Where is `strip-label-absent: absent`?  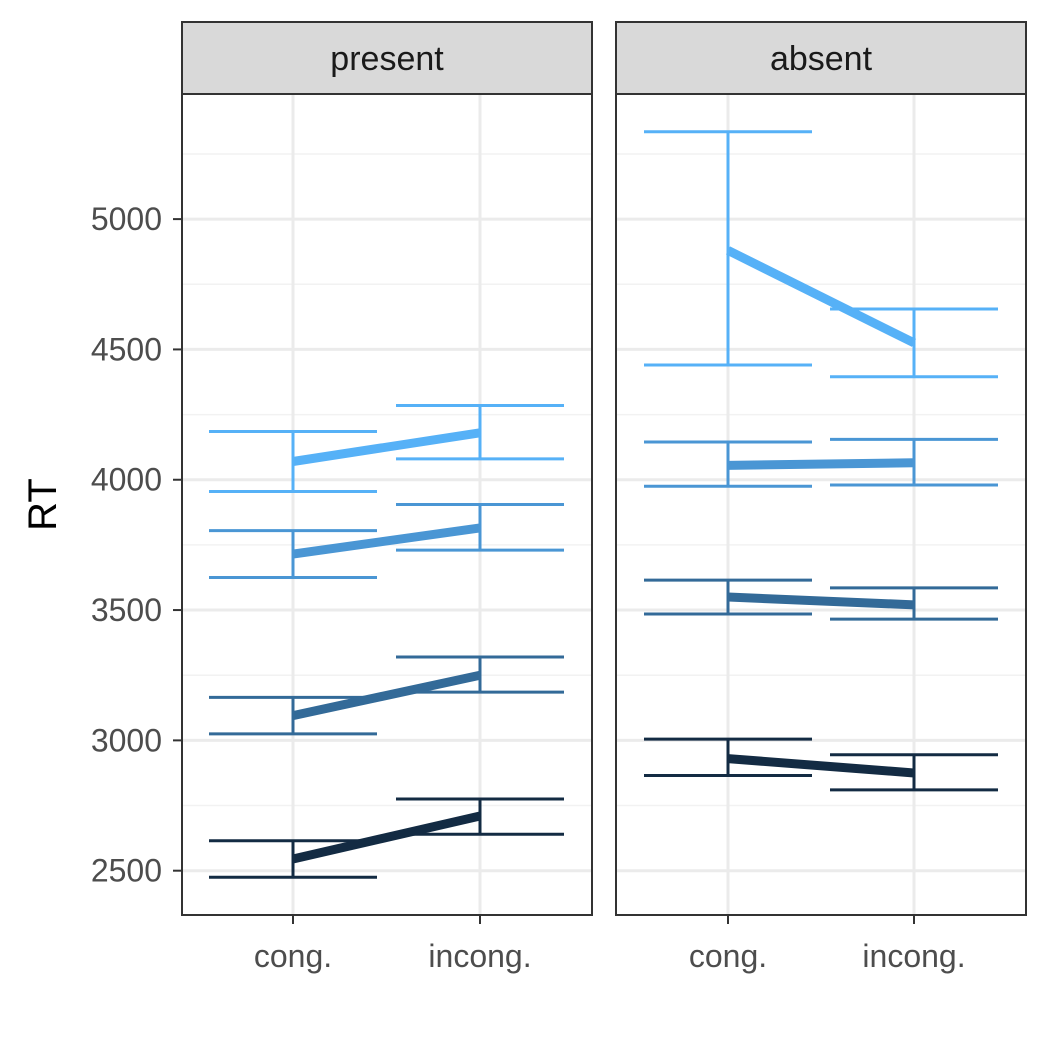
strip-label-absent: absent is located at coordinates (821, 59).